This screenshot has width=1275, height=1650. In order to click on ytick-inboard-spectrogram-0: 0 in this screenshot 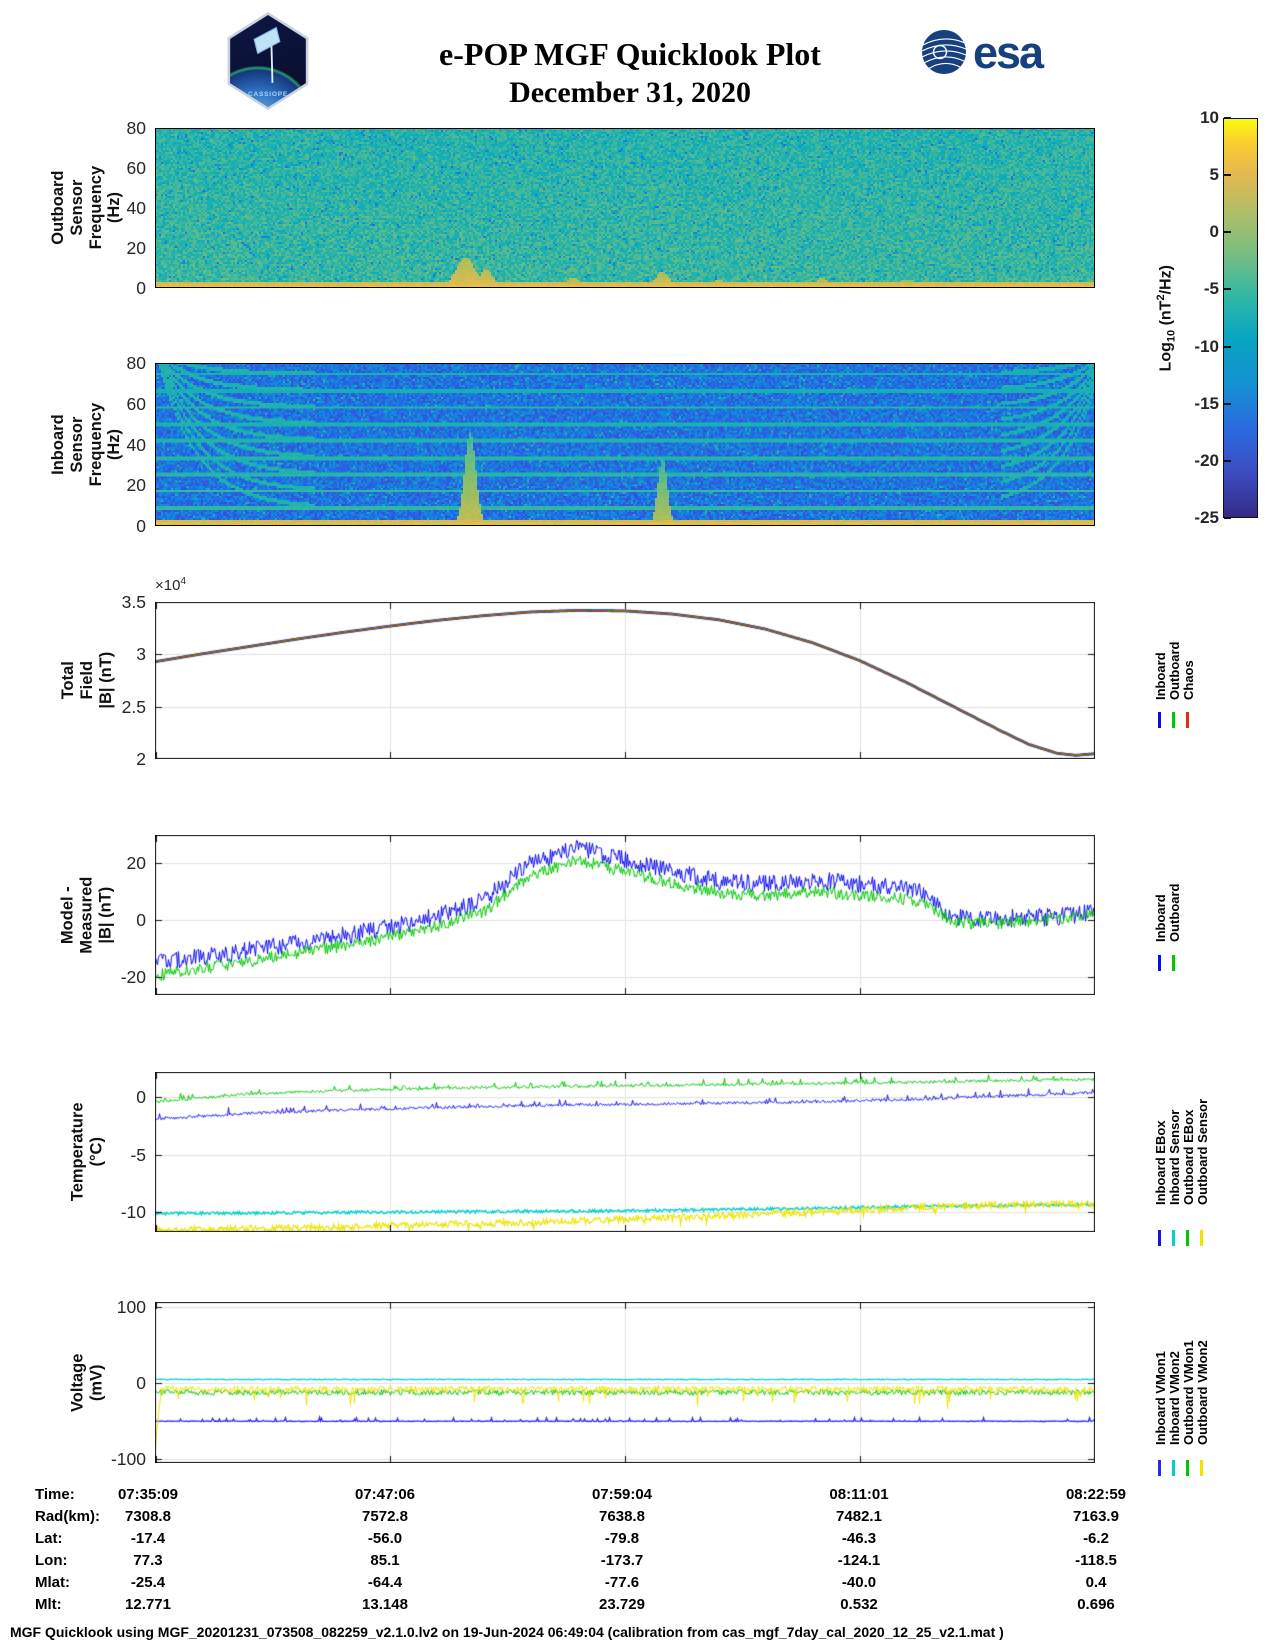, I will do `click(141, 526)`.